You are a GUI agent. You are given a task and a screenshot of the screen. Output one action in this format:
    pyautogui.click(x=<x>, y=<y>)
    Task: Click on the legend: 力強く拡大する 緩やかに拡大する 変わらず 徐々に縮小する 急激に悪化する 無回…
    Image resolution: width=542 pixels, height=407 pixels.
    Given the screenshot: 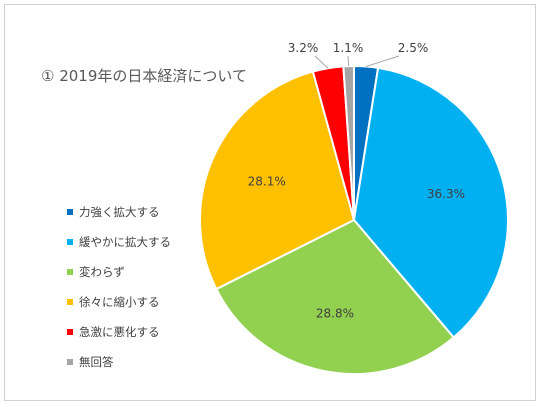 What is the action you would take?
    pyautogui.click(x=119, y=287)
    